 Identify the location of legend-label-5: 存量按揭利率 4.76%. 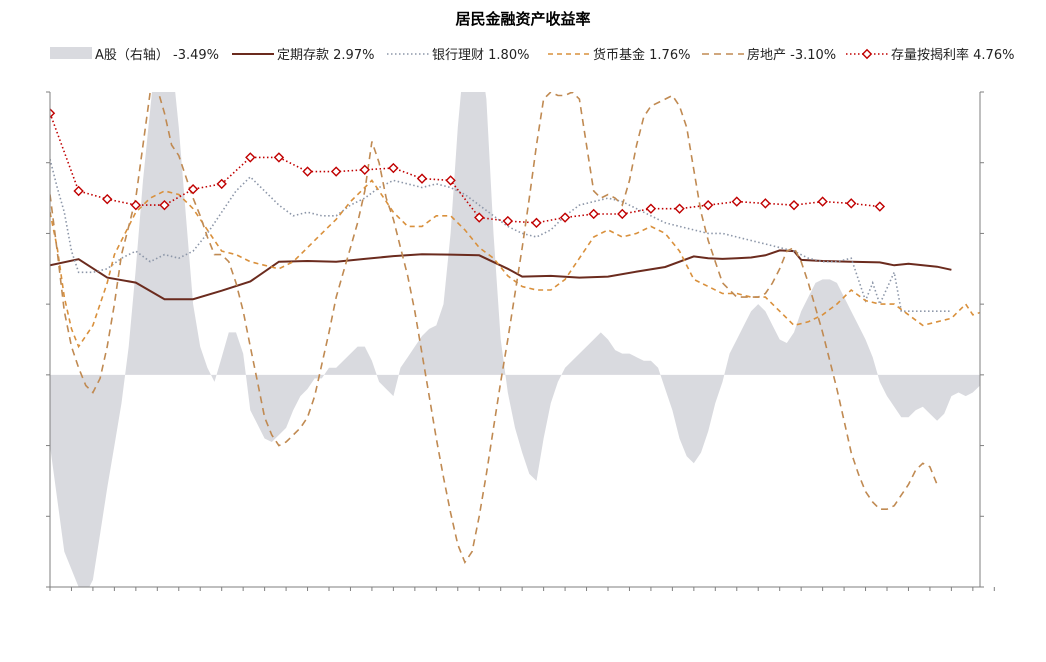
(952, 55).